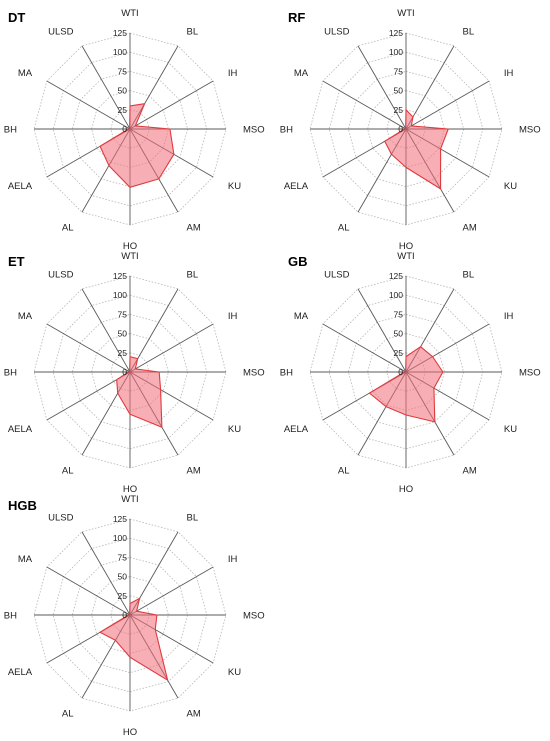  I want to click on panel-title-dt: DT, so click(16, 17).